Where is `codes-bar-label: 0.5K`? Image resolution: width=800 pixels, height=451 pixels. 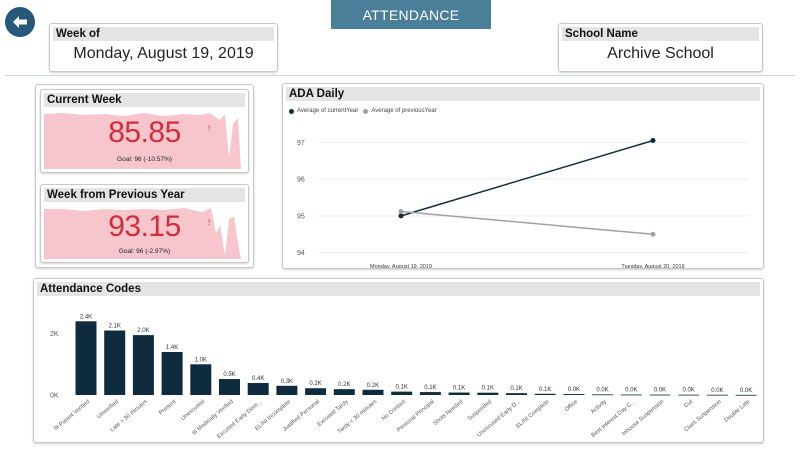 codes-bar-label: 0.5K is located at coordinates (229, 375).